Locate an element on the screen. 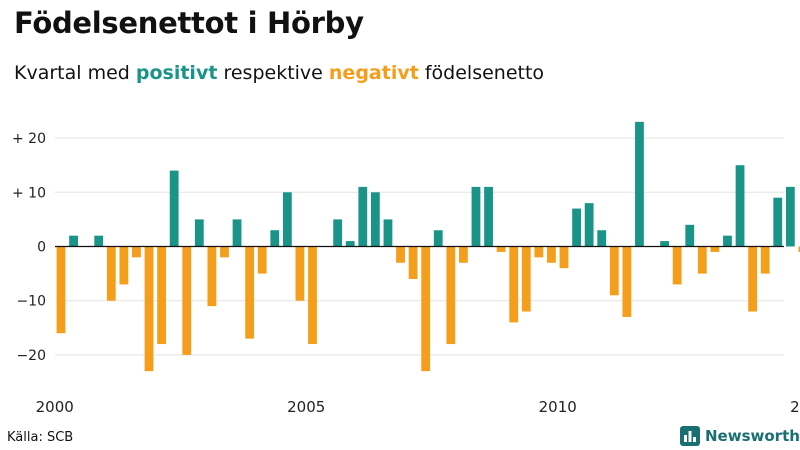  page-title: Födelsenettot i Hörby is located at coordinates (189, 23).